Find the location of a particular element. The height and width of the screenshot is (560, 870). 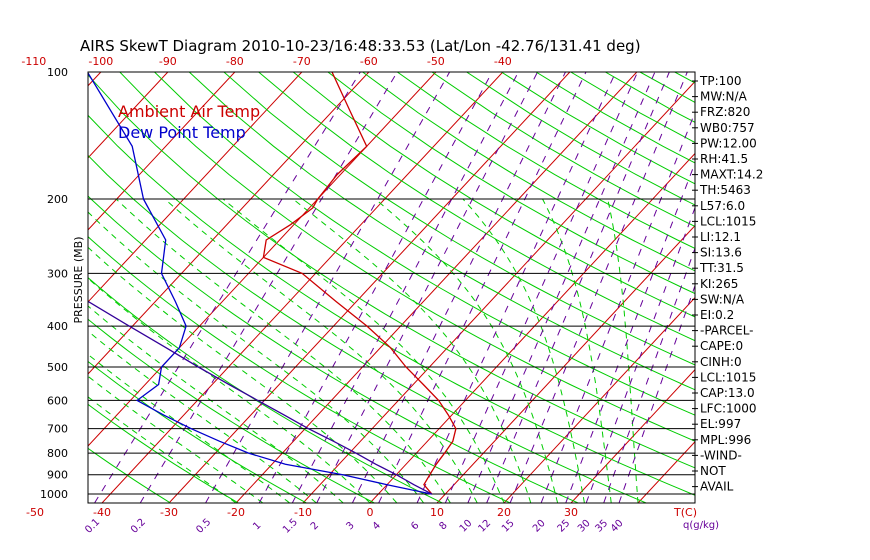

top-temp-tick-label: -40 is located at coordinates (503, 61).